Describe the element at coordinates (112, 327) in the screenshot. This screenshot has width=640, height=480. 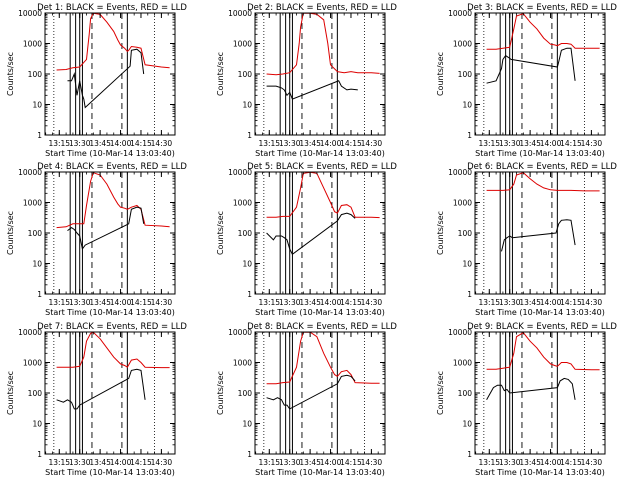
I see `det-7-title: Det 7: BLACK = Events, RED = LLD` at that location.